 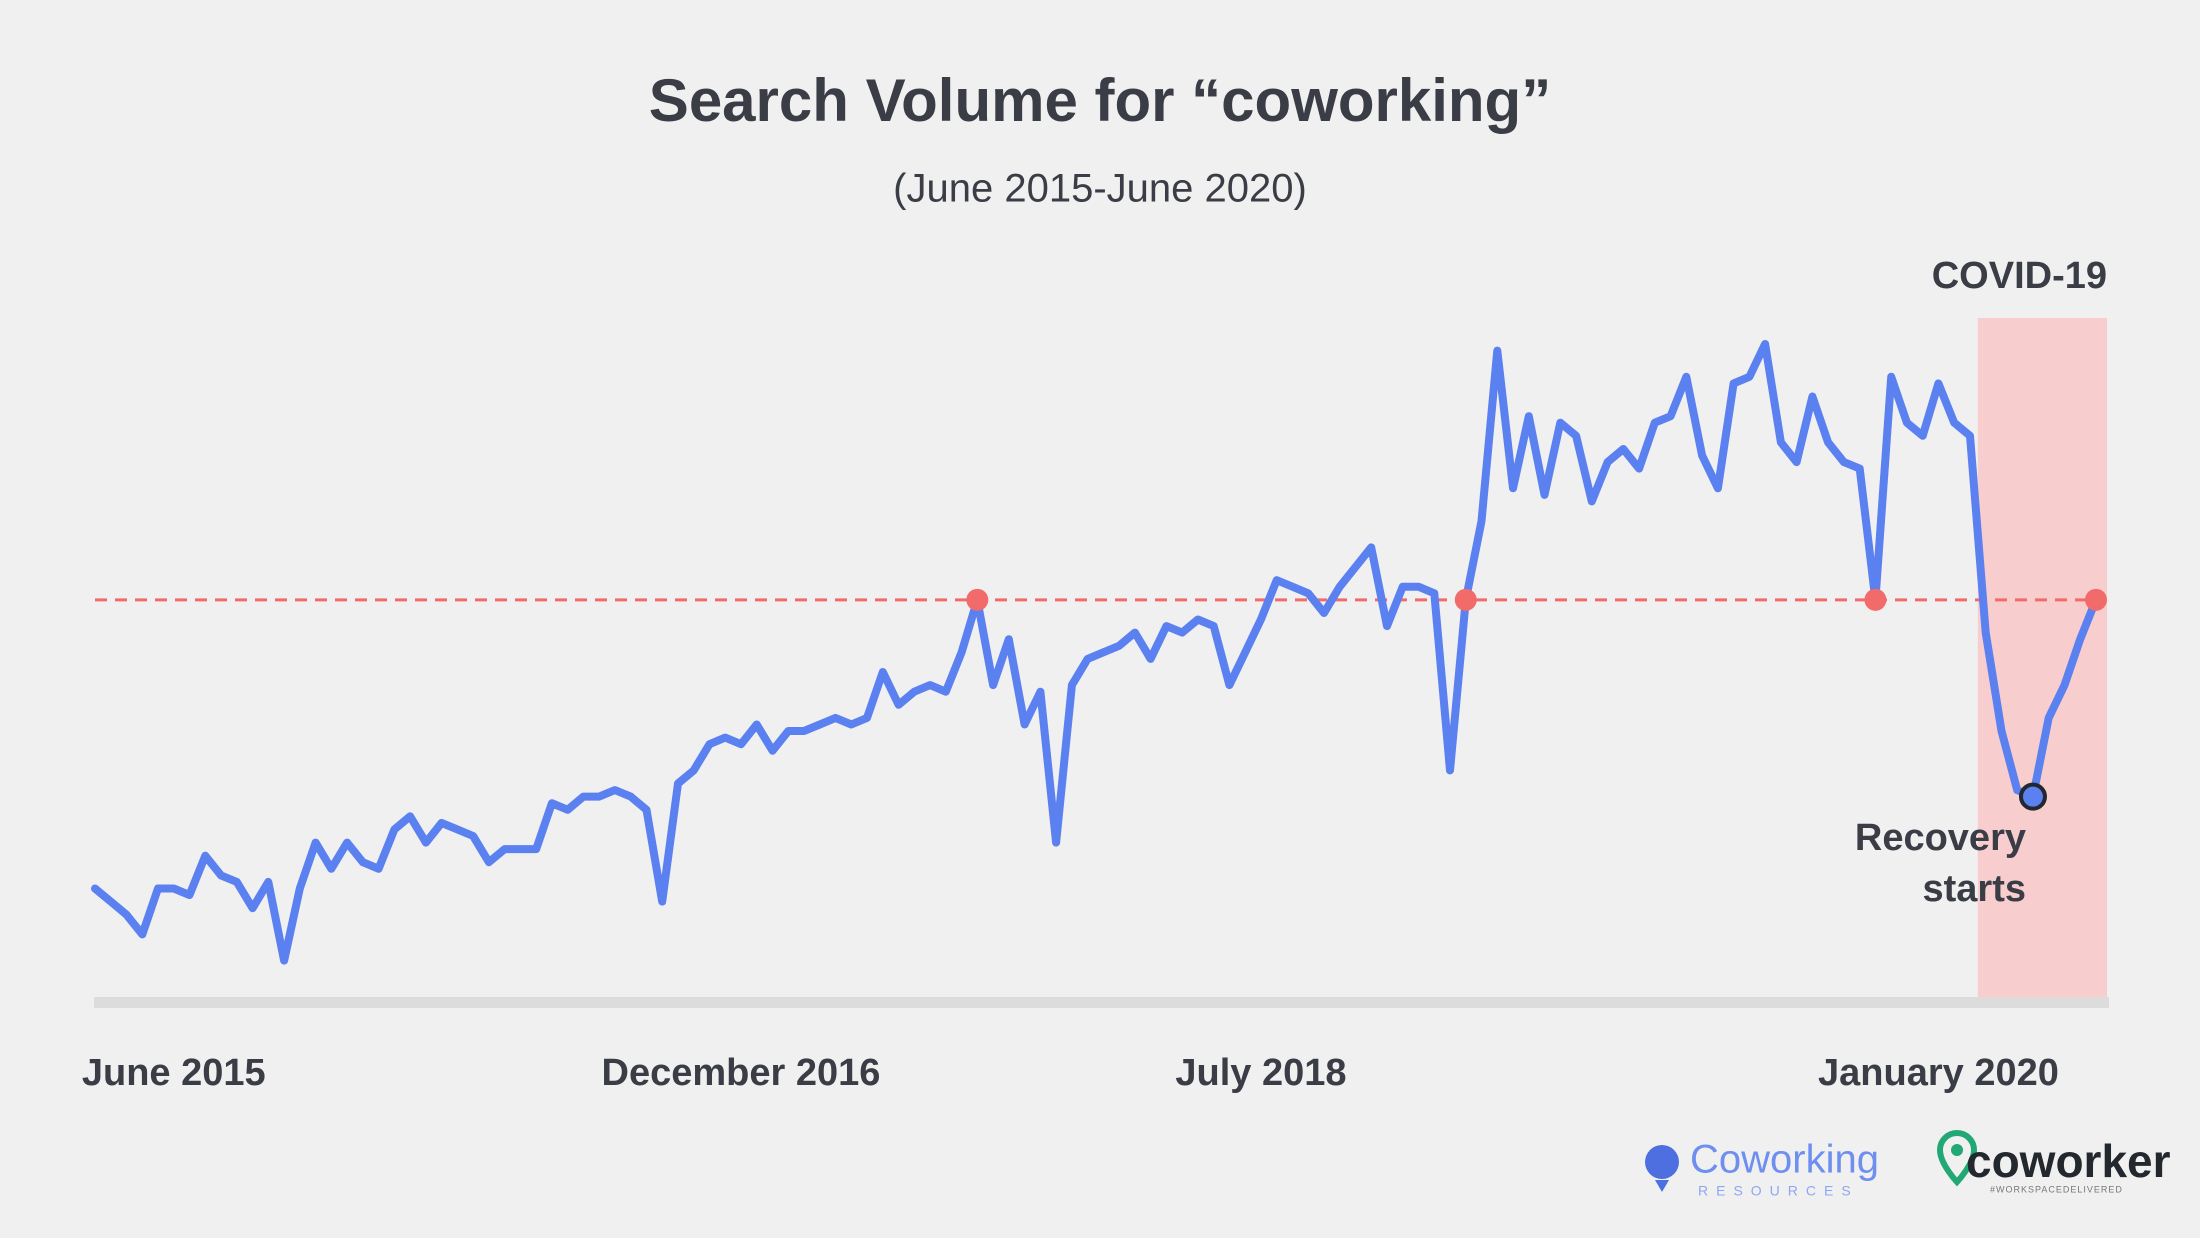 What do you see at coordinates (2068, 1161) in the screenshot?
I see `logo-text: coworker` at bounding box center [2068, 1161].